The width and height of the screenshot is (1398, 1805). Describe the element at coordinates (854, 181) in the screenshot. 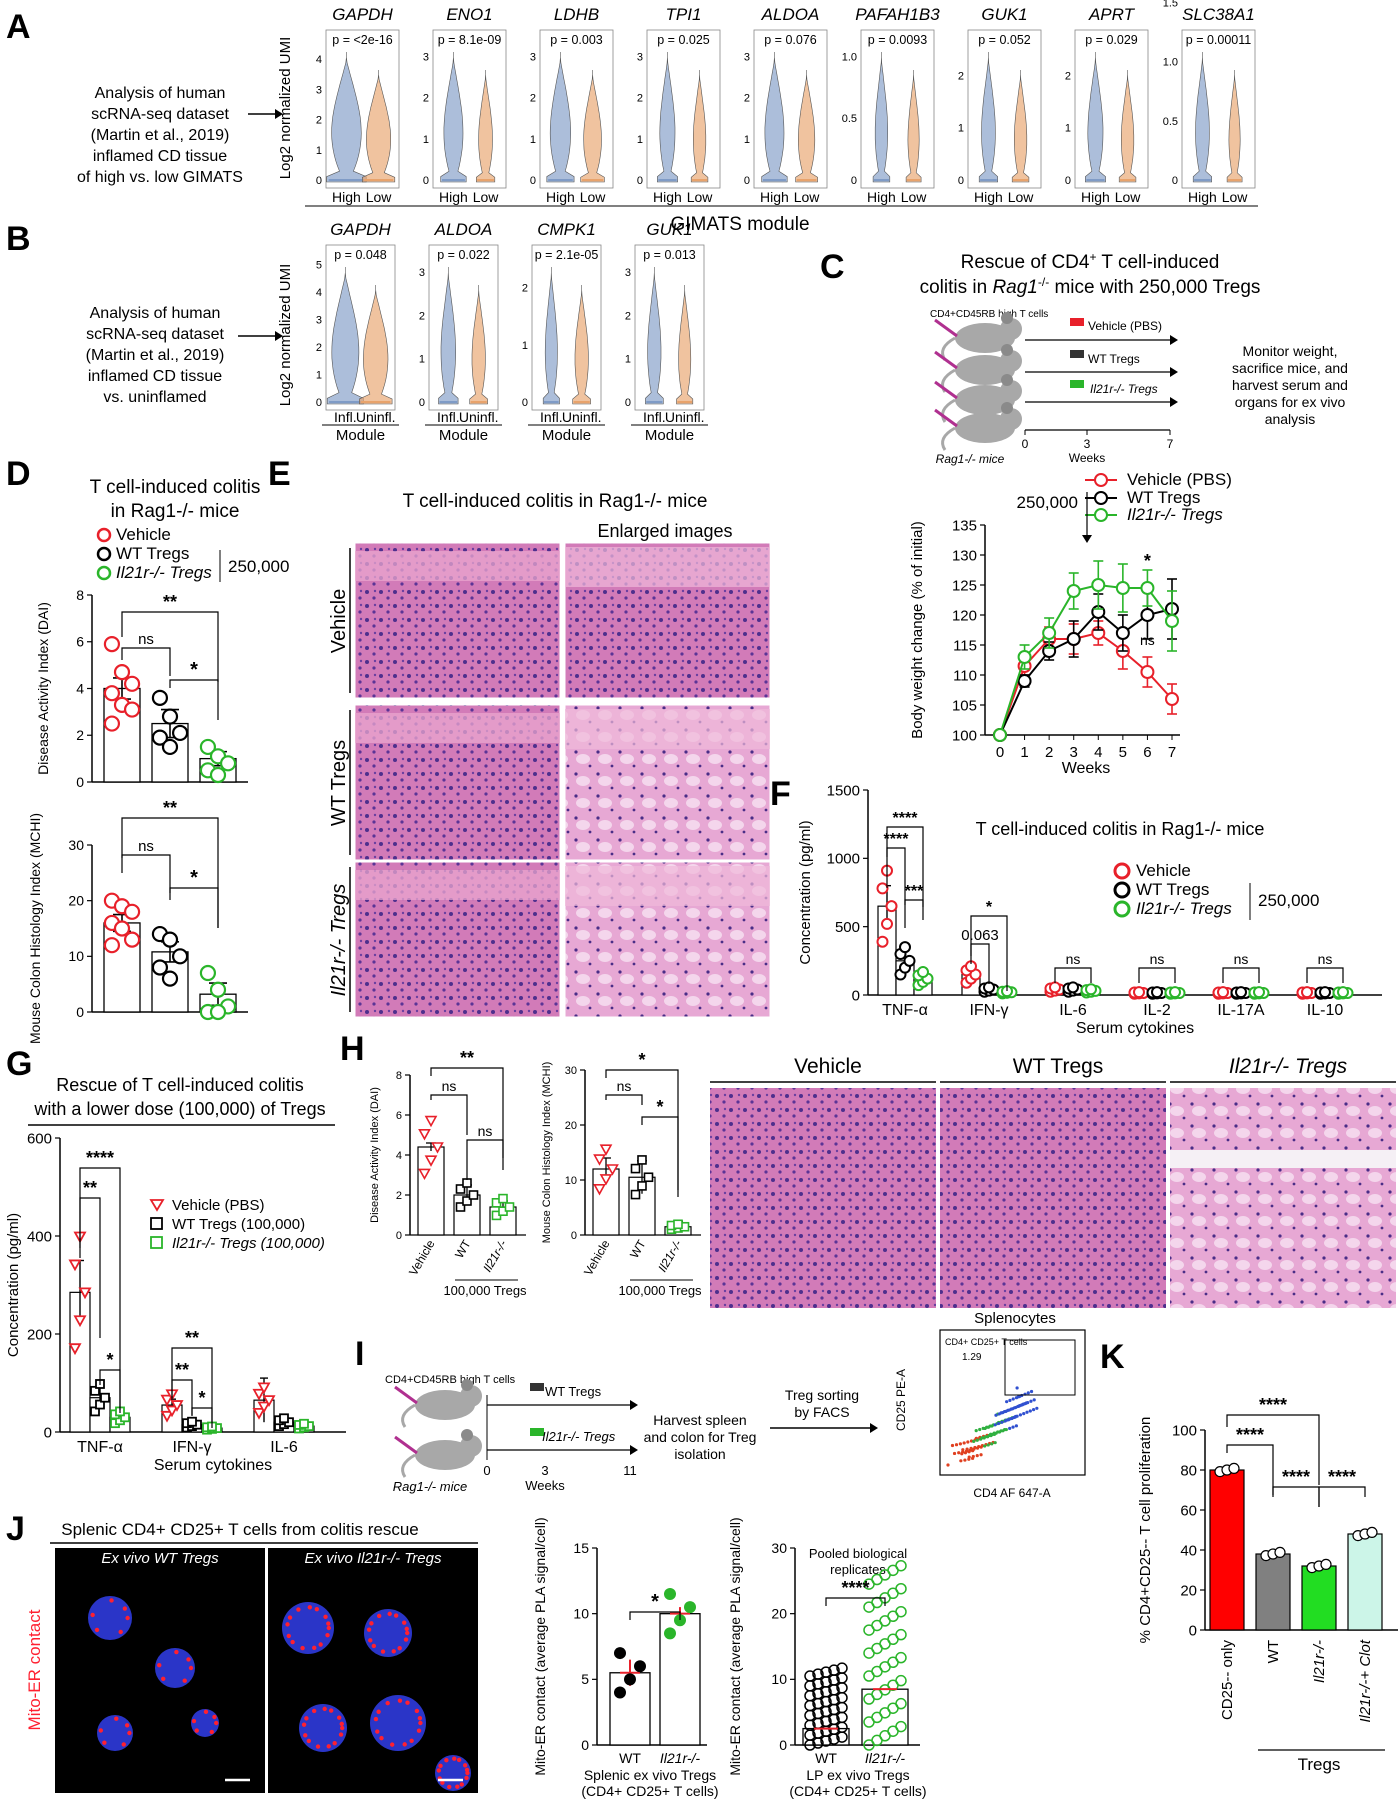

I see `y-tick-label: 0` at that location.